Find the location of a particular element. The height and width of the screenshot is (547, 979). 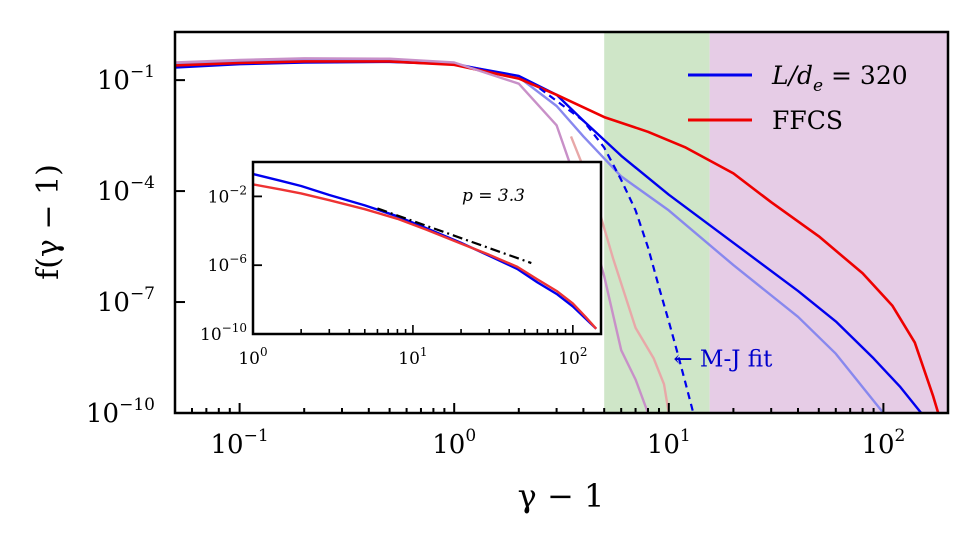

series-mj-fit is located at coordinates (616, 250).